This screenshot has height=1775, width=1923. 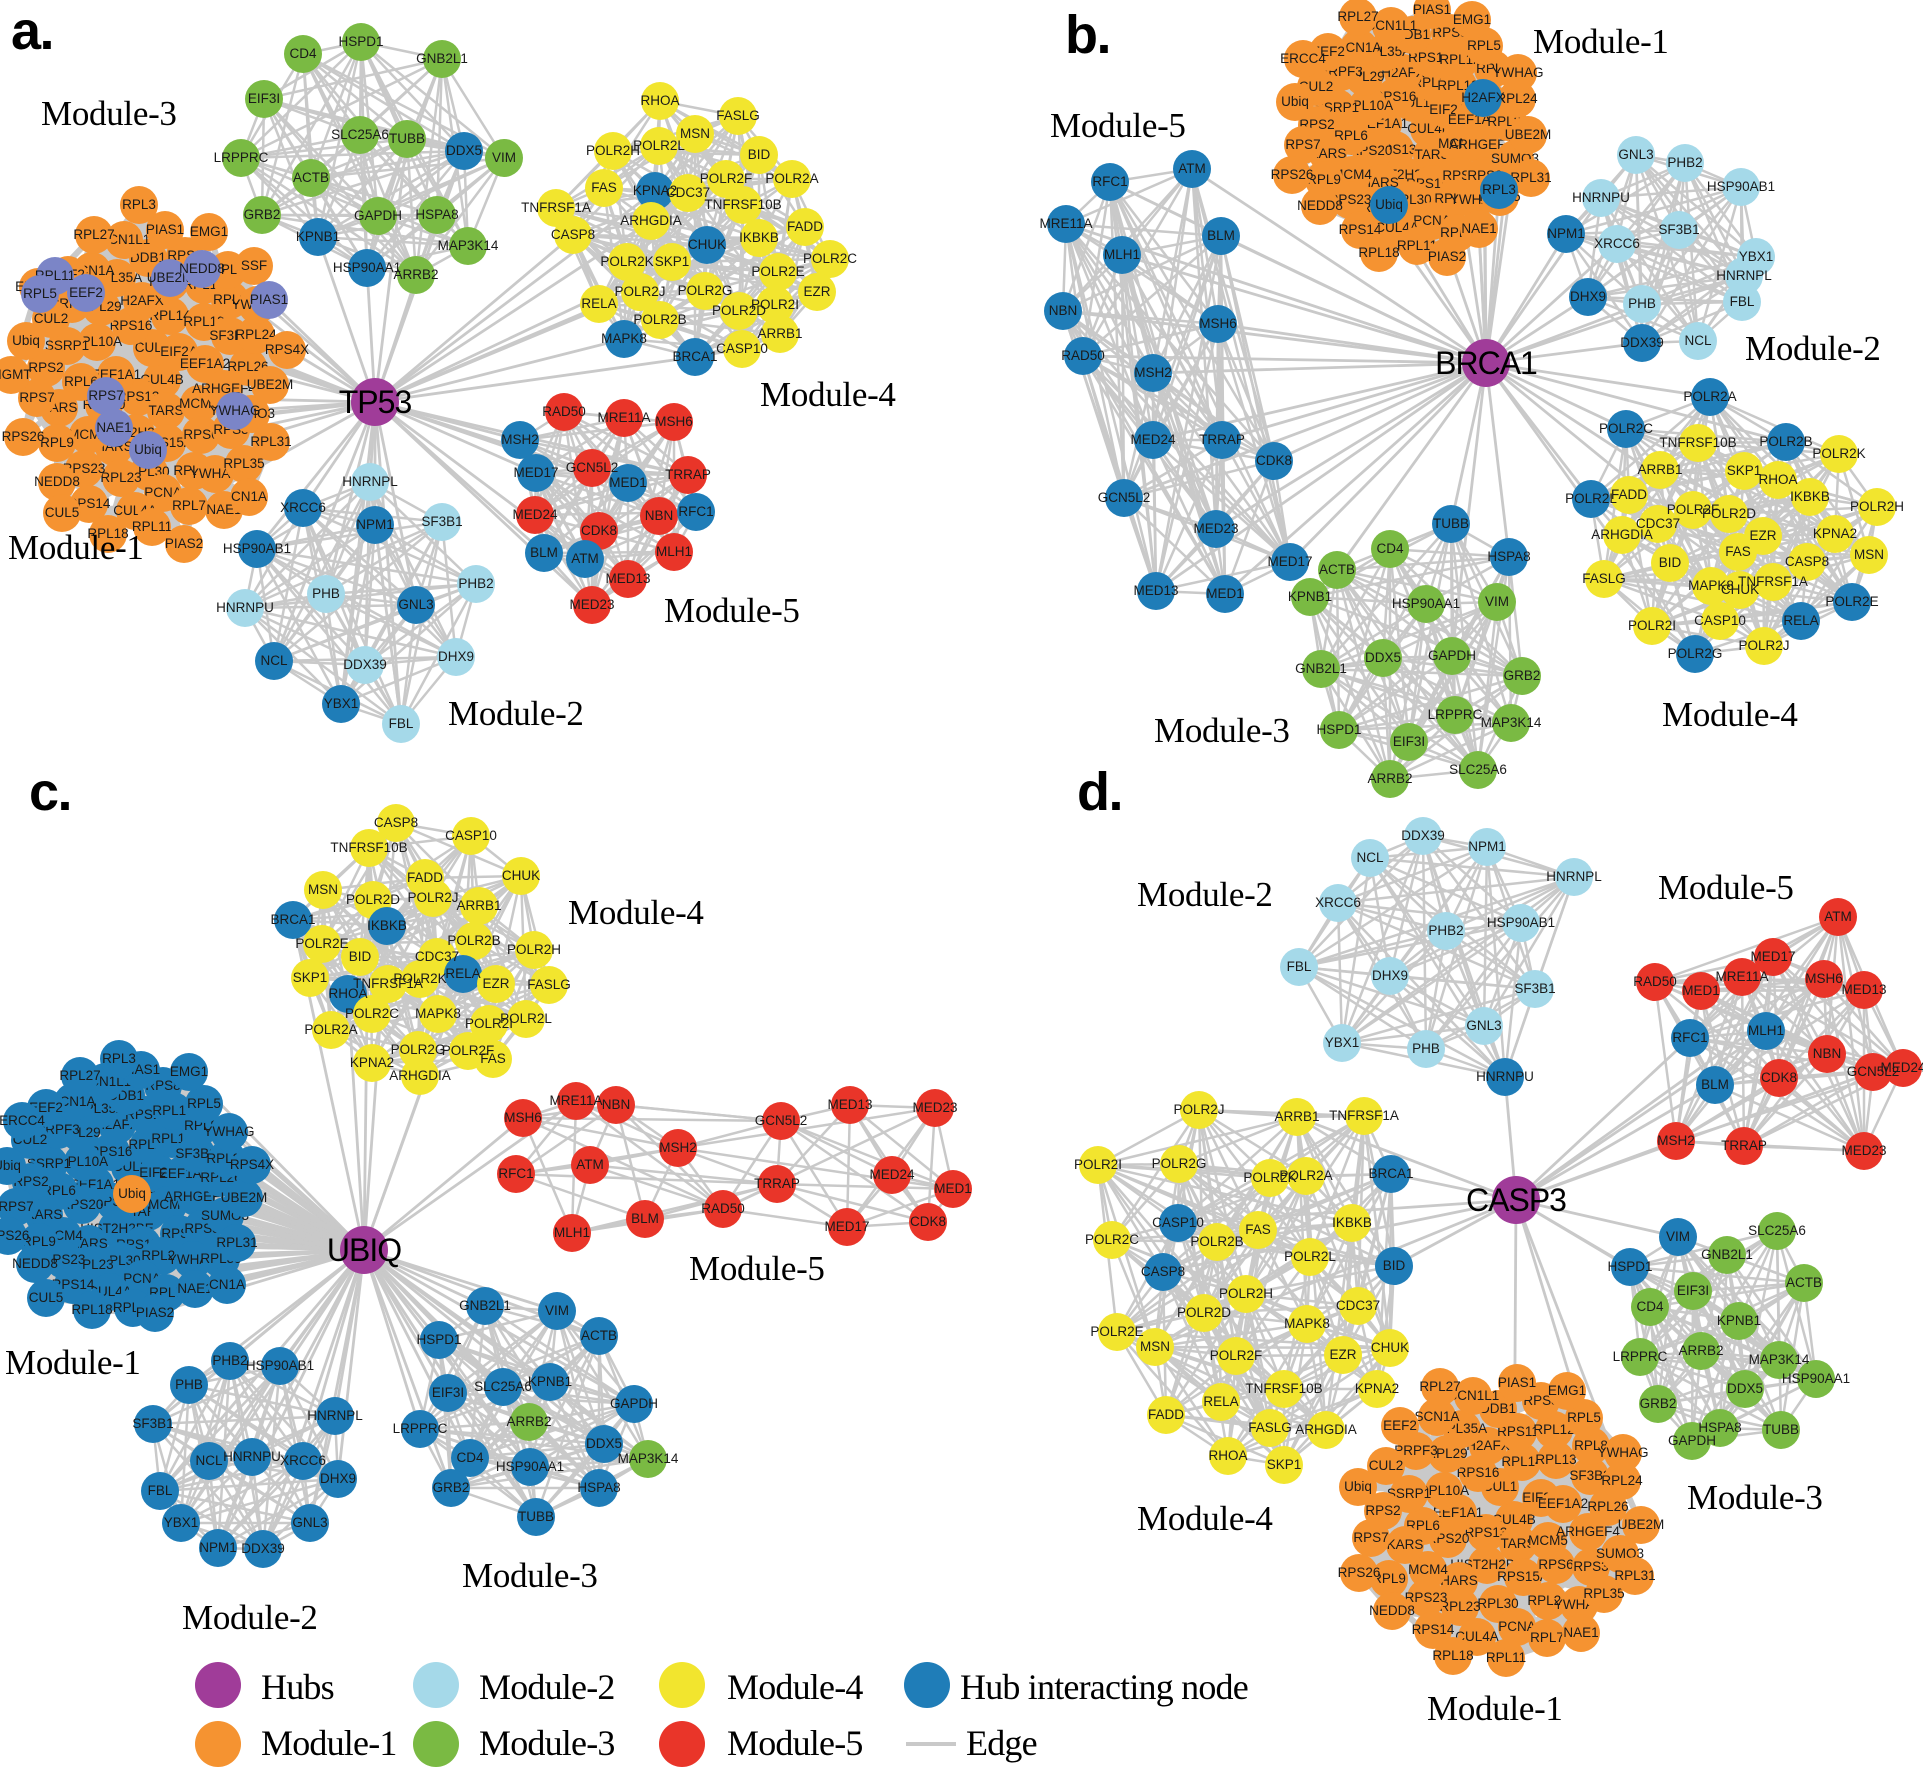 What do you see at coordinates (254, 265) in the screenshot?
I see `svg-text: SSF` at bounding box center [254, 265].